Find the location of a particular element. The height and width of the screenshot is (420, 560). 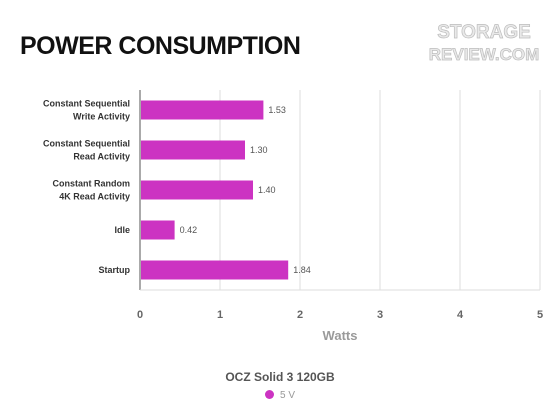

category-label: Startup is located at coordinates (115, 270).